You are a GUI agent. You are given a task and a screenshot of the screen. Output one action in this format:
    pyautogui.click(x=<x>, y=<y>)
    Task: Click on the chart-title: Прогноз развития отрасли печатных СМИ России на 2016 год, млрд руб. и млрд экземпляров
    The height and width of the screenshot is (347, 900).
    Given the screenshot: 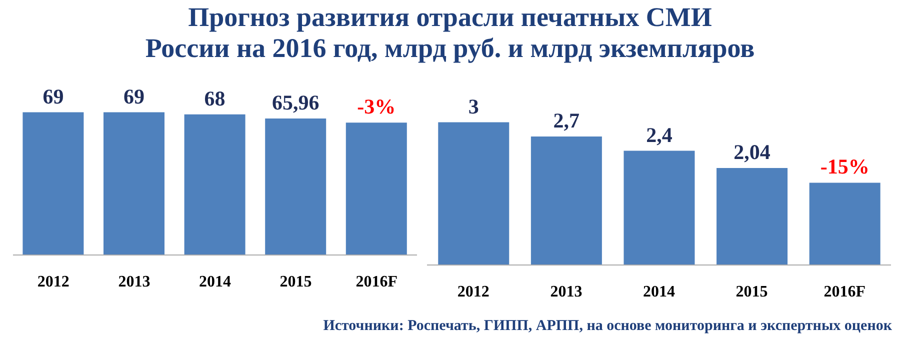 What is the action you would take?
    pyautogui.click(x=450, y=33)
    